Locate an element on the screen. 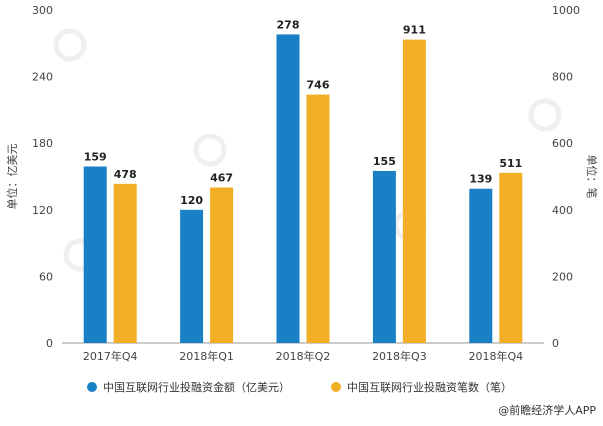 This screenshot has width=603, height=426. y-right-tick-label: 800 is located at coordinates (562, 77).